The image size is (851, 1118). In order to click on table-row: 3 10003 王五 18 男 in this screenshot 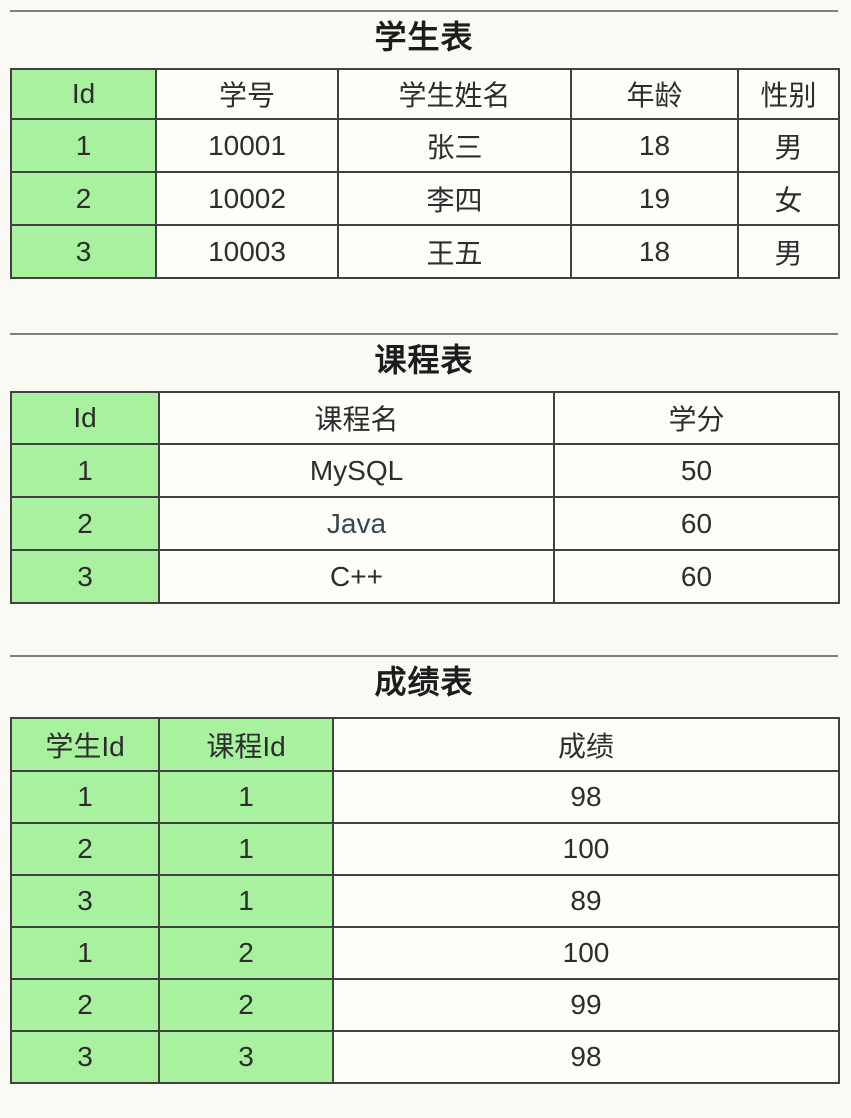, I will do `click(425, 251)`.